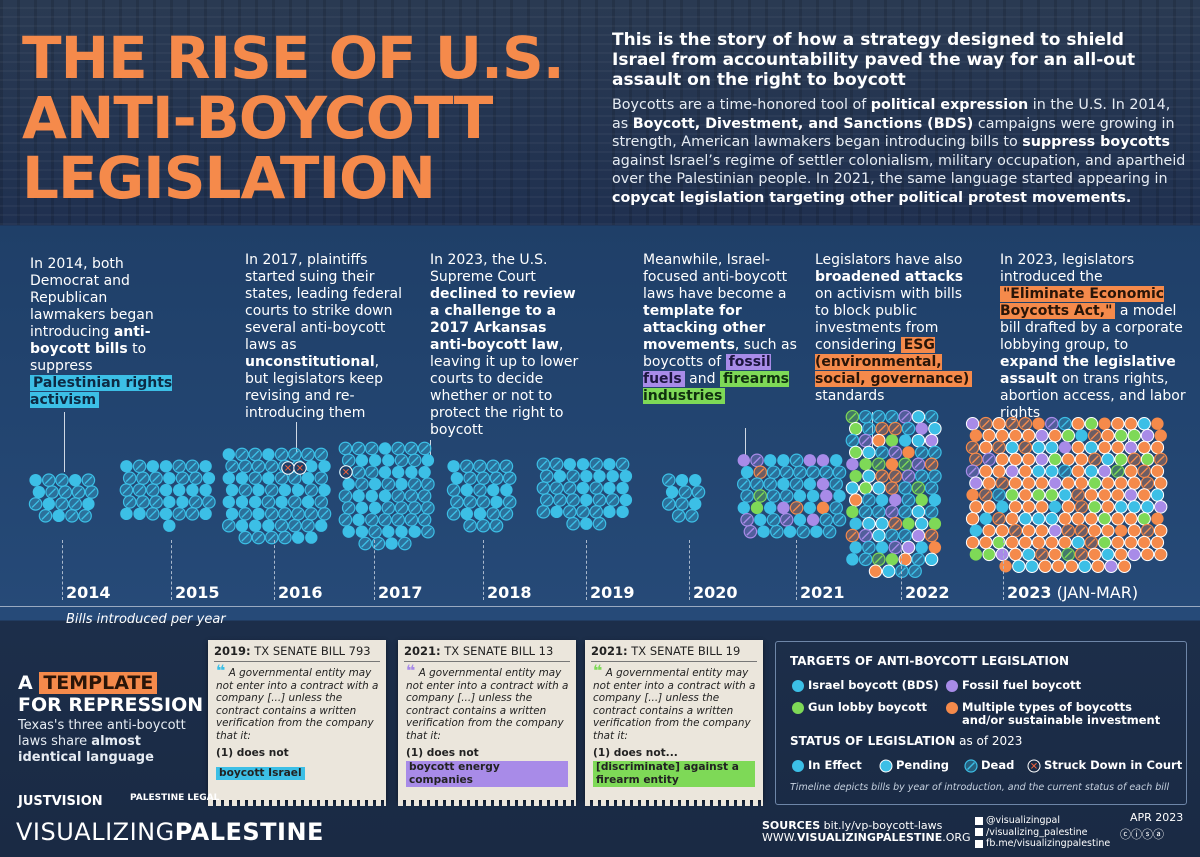 This screenshot has height=857, width=1200. I want to click on annotation-bold: broadened attacks, so click(889, 277).